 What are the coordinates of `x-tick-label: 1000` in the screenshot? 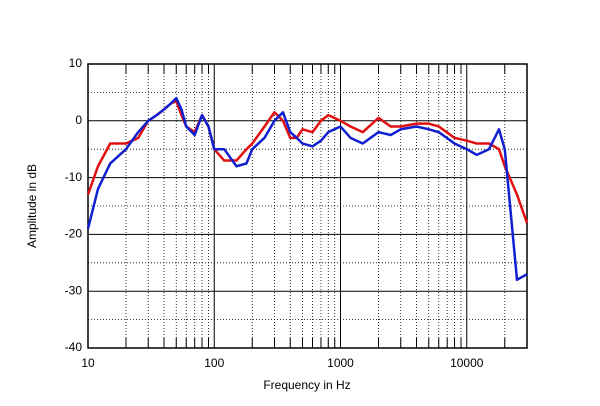 It's located at (340, 363).